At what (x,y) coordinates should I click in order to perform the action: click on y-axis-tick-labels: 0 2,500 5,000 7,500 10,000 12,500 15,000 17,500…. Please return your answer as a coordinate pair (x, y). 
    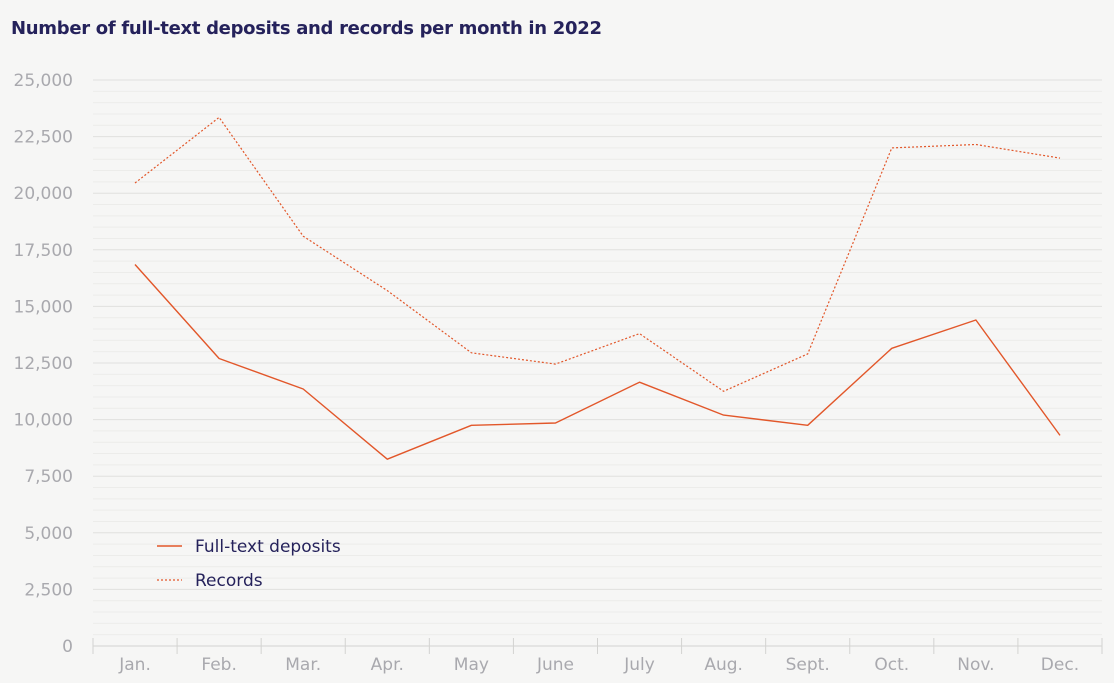
    Looking at the image, I should click on (43, 364).